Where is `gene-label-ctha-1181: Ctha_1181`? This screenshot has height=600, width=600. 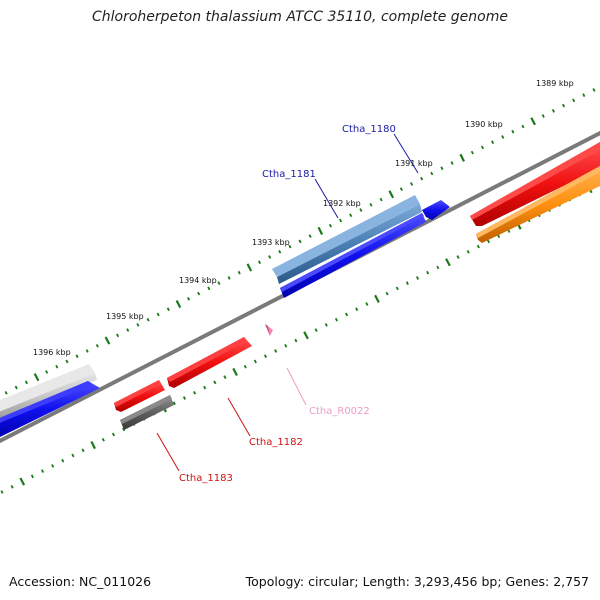 gene-label-ctha-1181: Ctha_1181 is located at coordinates (289, 174).